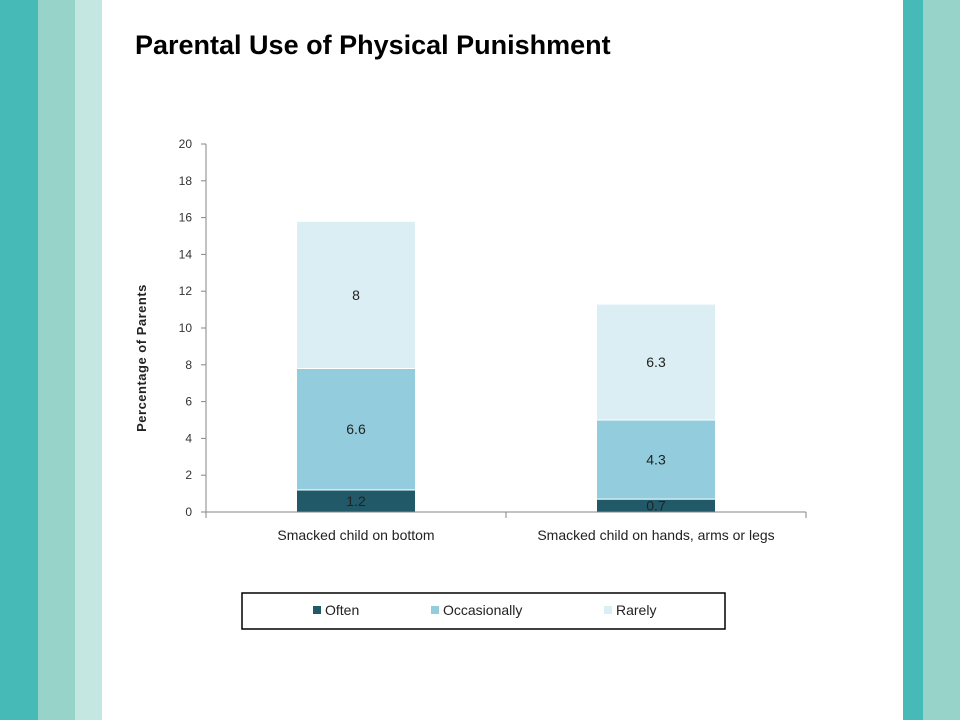 This screenshot has height=720, width=960. I want to click on data-label-occasionally-2: 4.3, so click(656, 460).